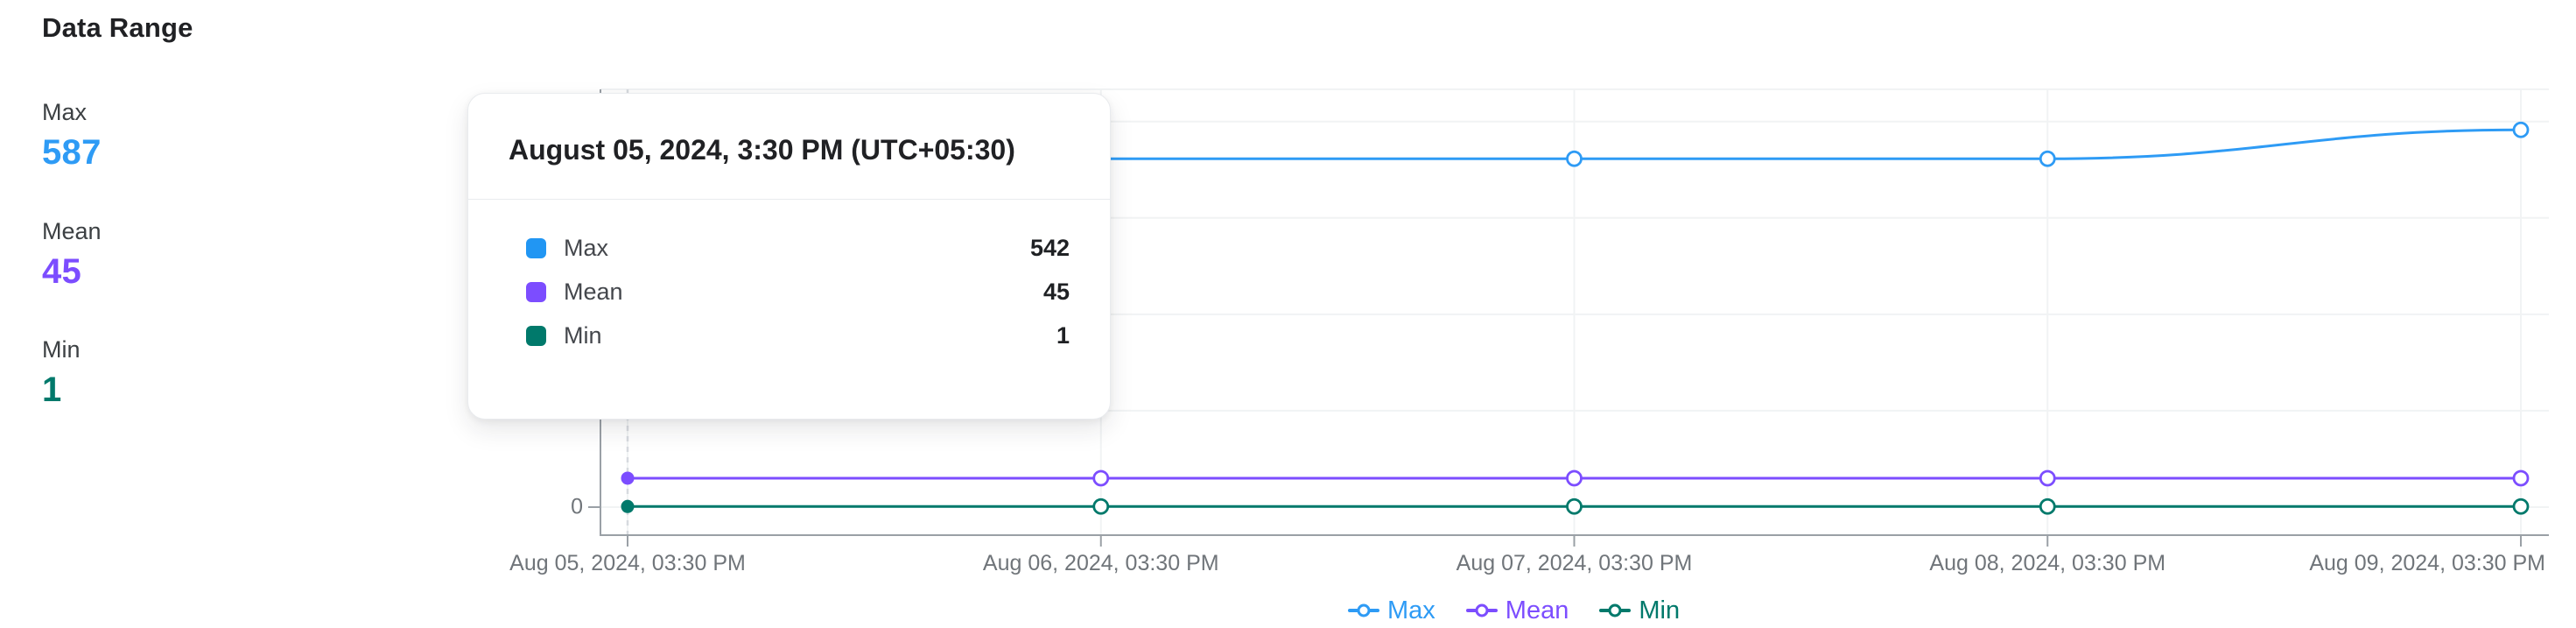 This screenshot has height=628, width=2576. Describe the element at coordinates (118, 27) in the screenshot. I see `page-title: Data Range` at that location.